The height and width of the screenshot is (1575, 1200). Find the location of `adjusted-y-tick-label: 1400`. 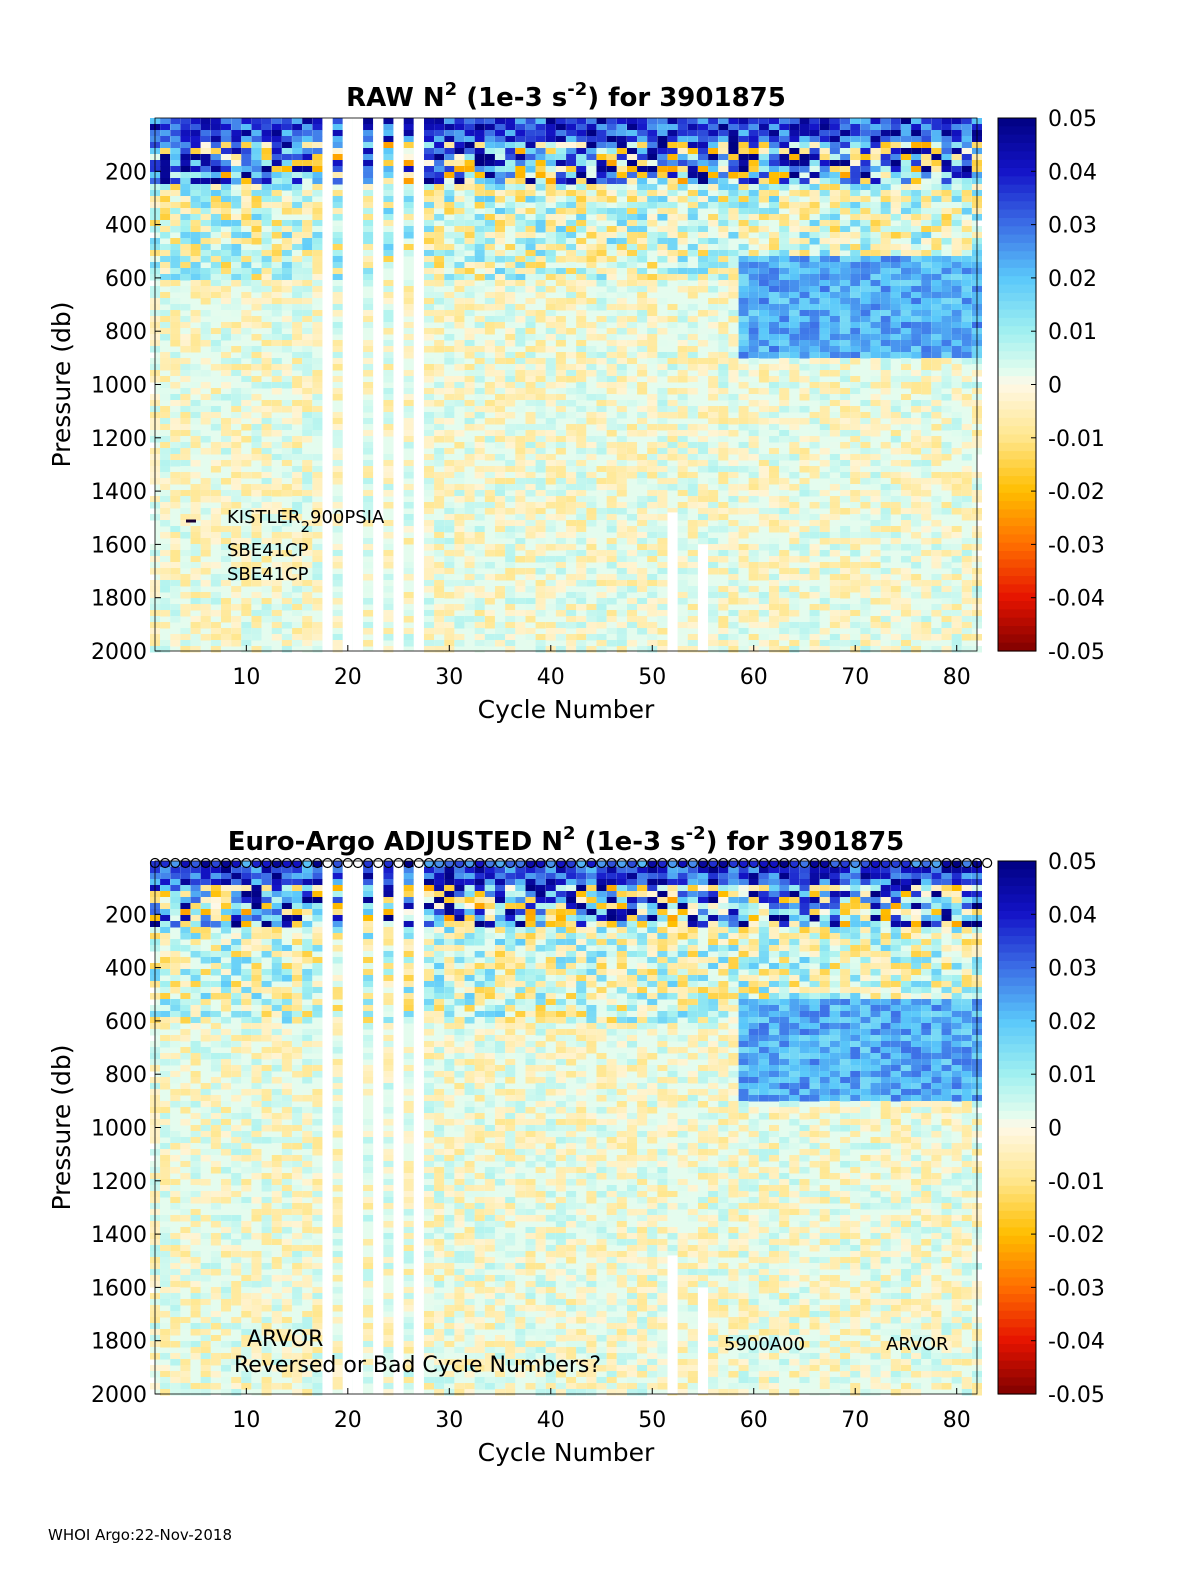

adjusted-y-tick-label: 1400 is located at coordinates (119, 1235).